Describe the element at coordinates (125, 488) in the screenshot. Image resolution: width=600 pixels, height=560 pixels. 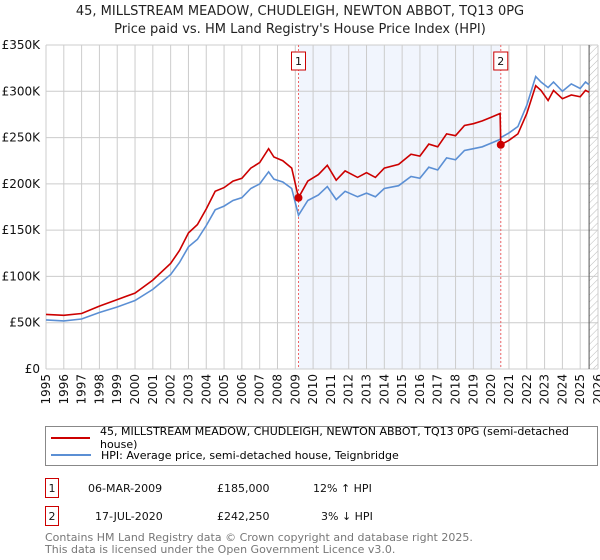
I see `sale-date: 06-MAR-2009` at that location.